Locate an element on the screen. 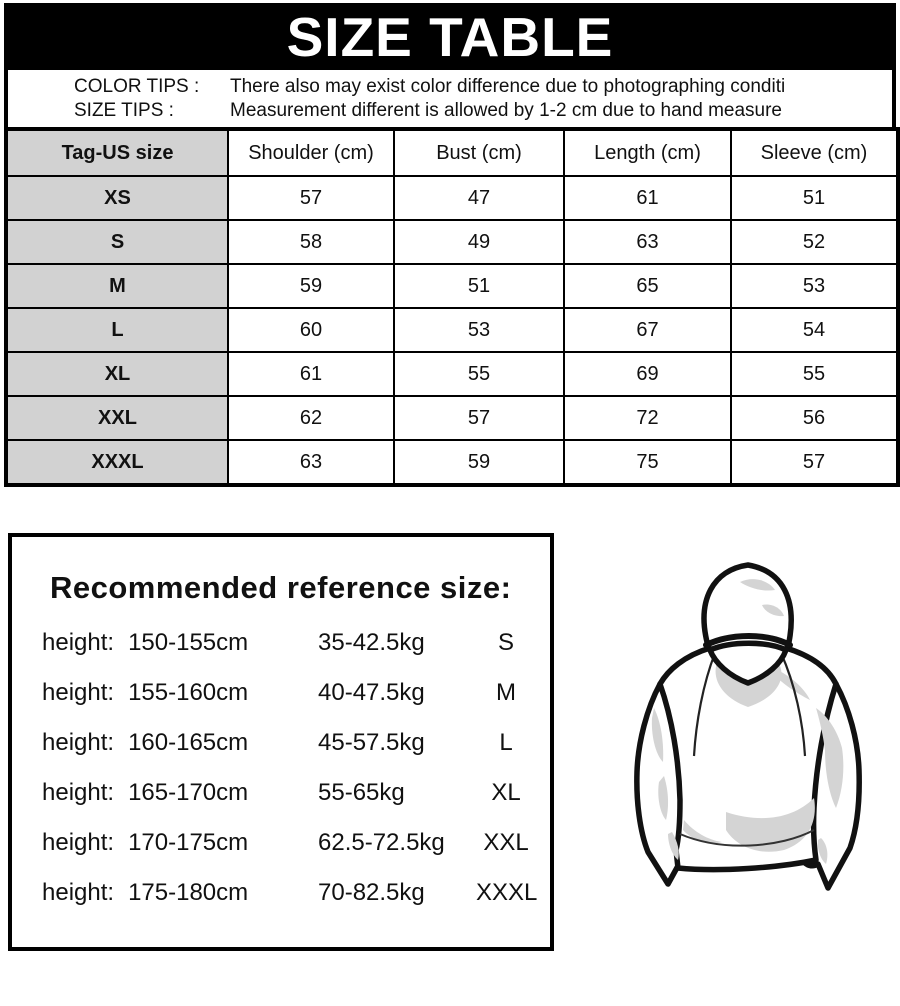  shoulder-value: 62 is located at coordinates (311, 418).